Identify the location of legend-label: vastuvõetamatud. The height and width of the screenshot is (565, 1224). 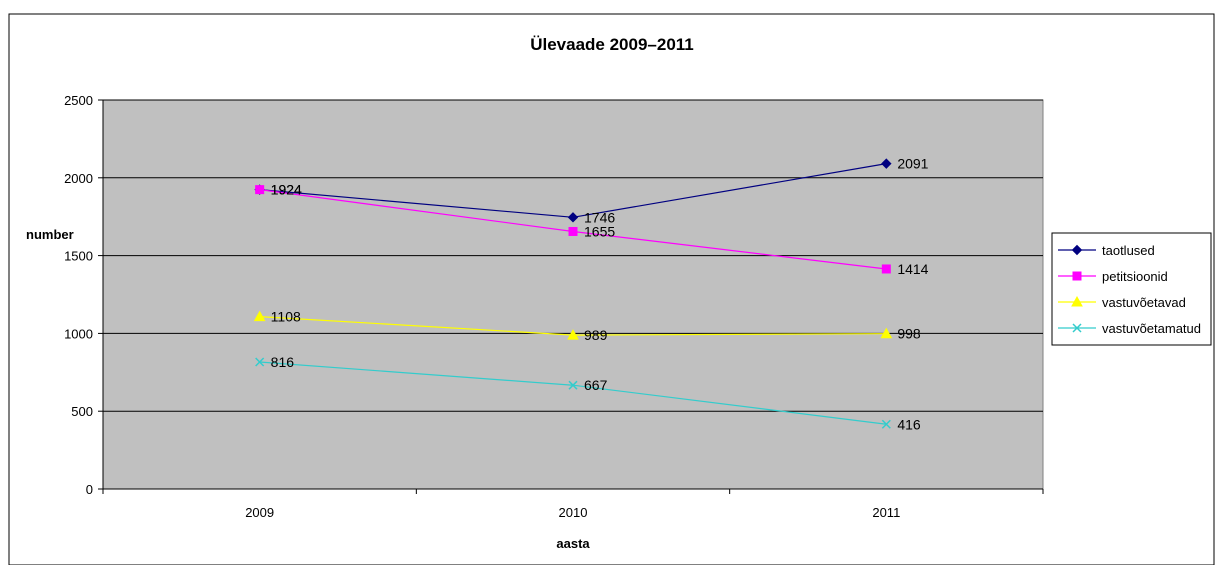
(1151, 328).